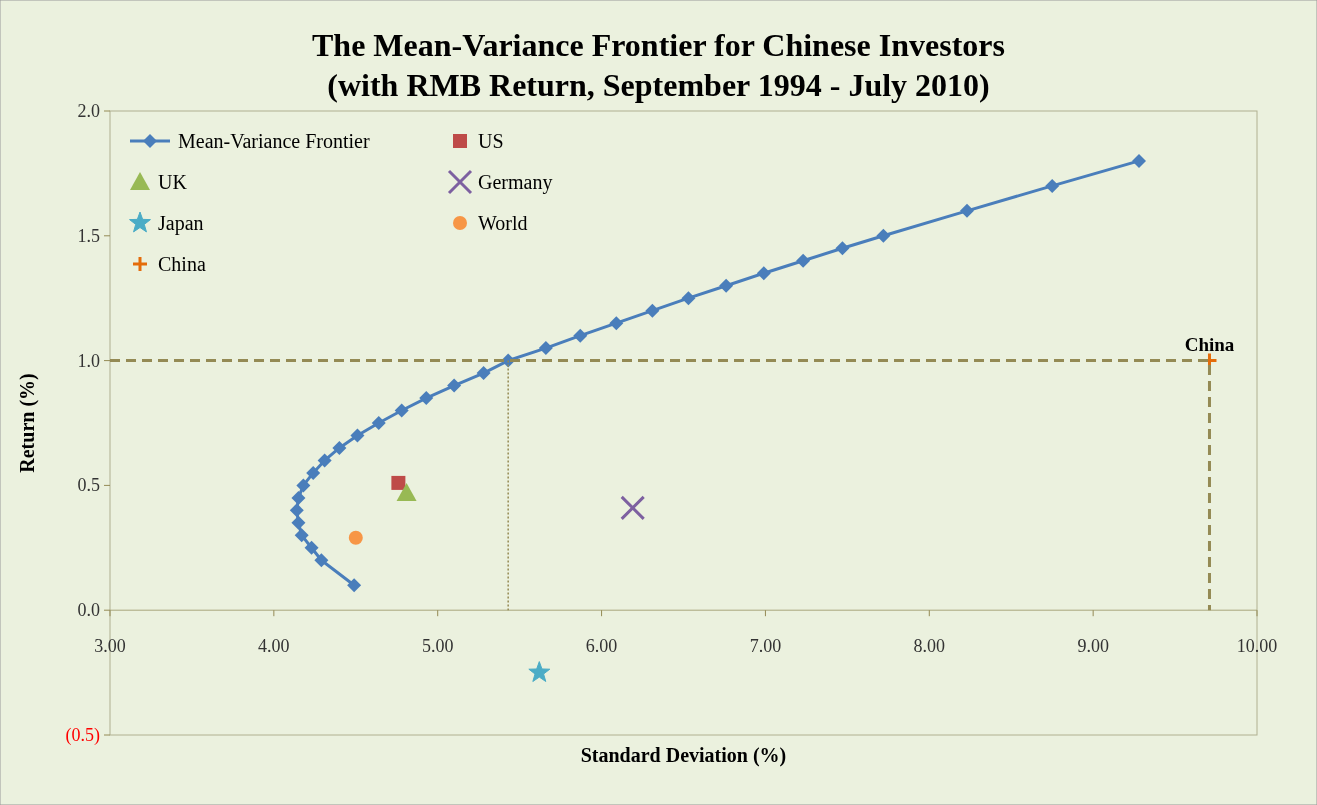 Image resolution: width=1317 pixels, height=805 pixels. I want to click on x-tick-label: 7.00, so click(765, 646).